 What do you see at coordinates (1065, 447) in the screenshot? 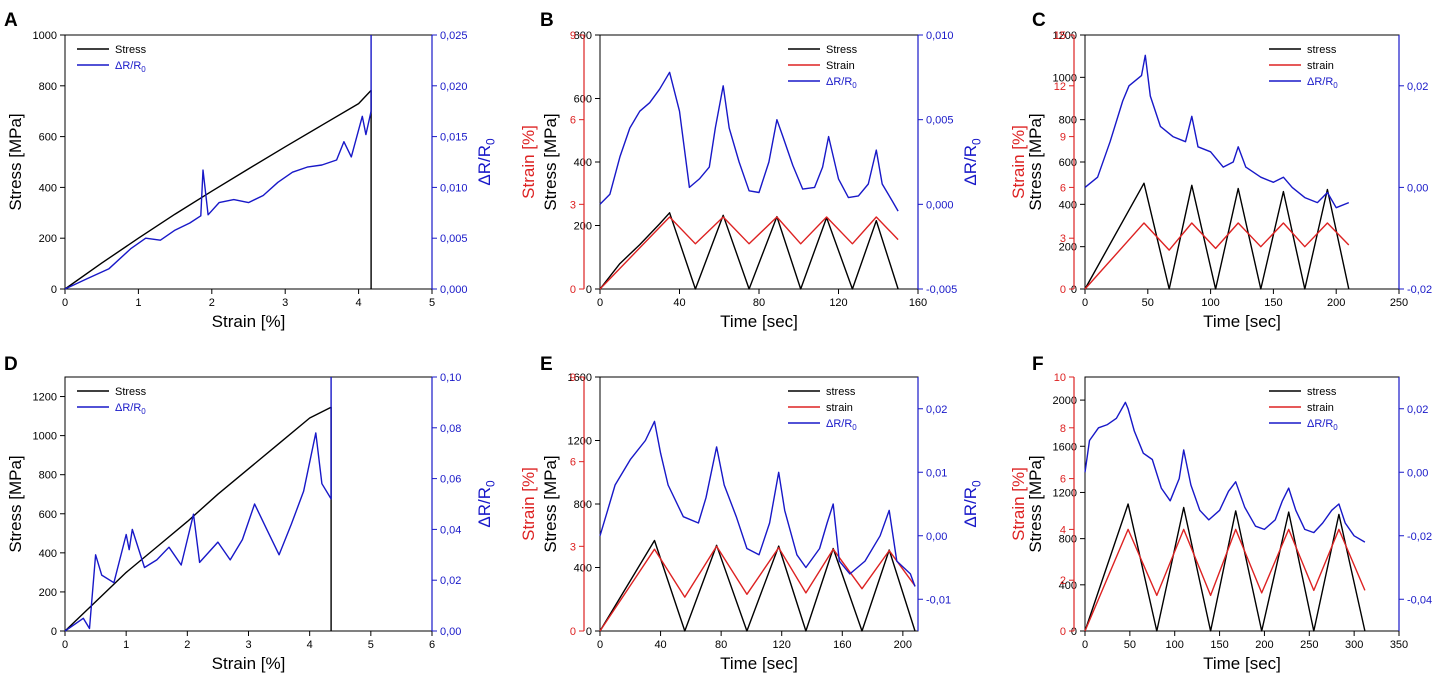
I see `y-tick-label: 1600` at bounding box center [1065, 447].